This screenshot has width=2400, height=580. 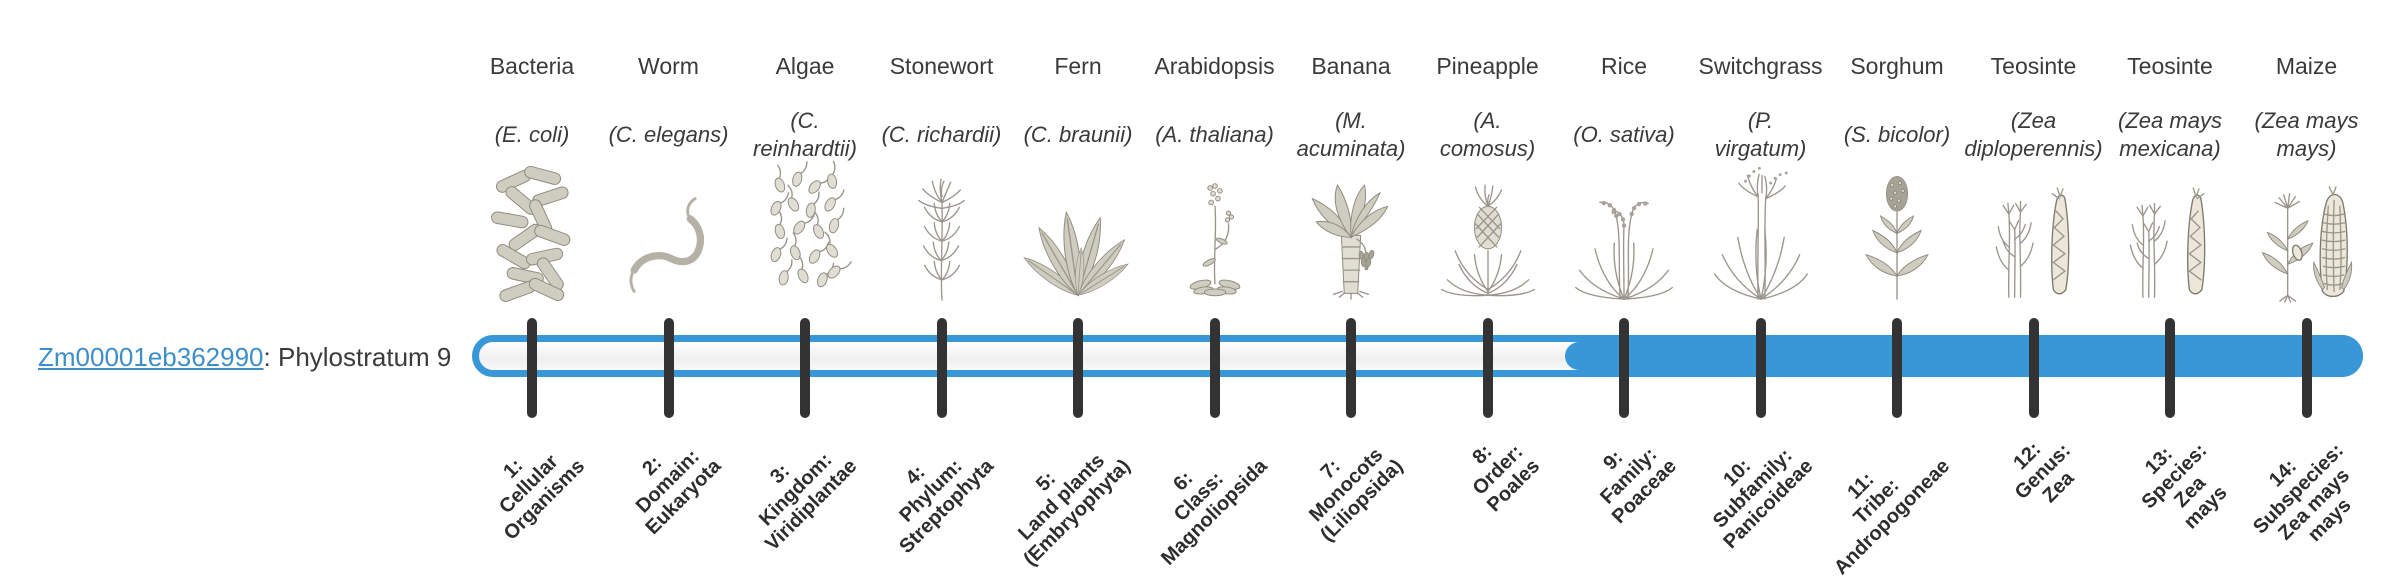 I want to click on algae-icon, so click(x=805, y=230).